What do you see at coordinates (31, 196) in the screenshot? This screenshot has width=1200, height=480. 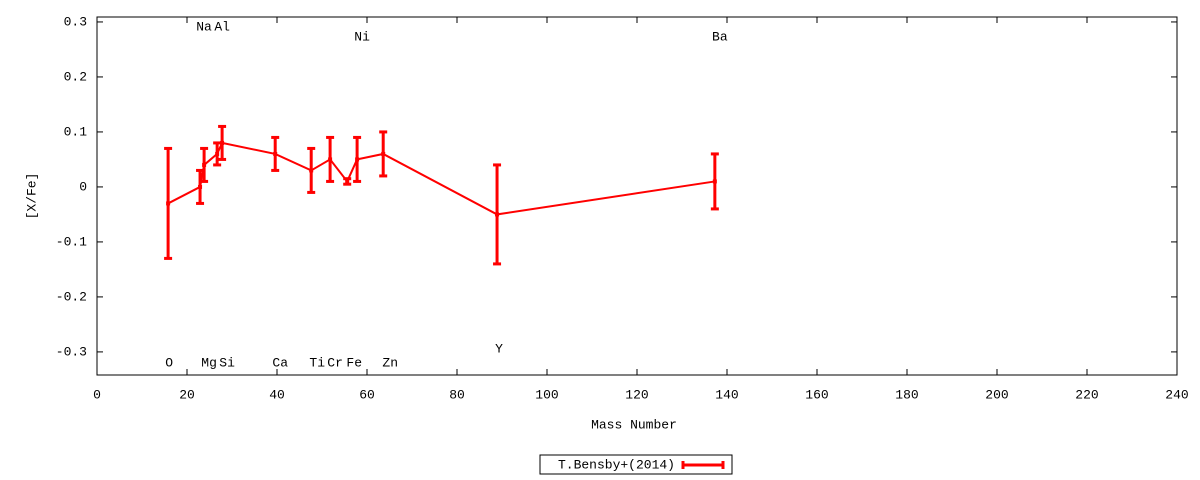 I see `y-axis-label: [X/Fe]` at bounding box center [31, 196].